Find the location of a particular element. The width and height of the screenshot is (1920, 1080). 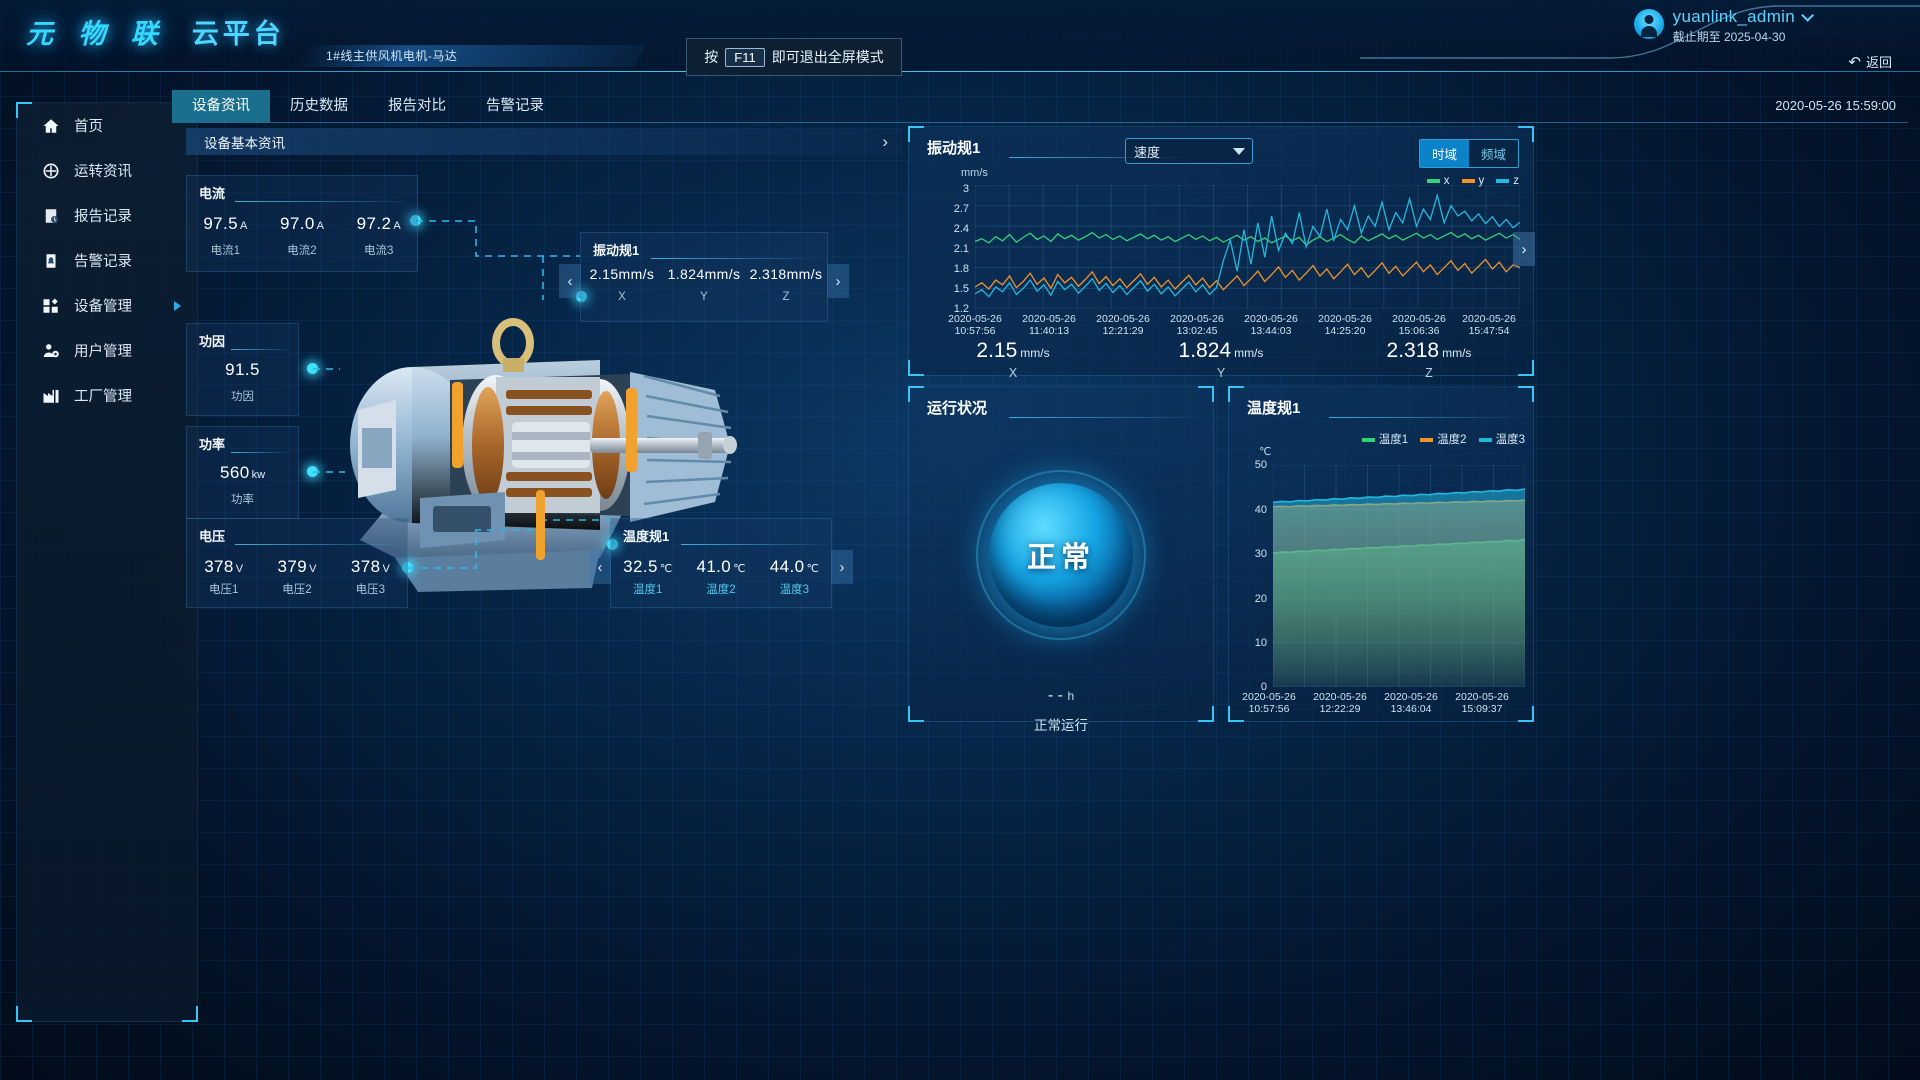

tab-history-data: 历史数据 is located at coordinates (319, 106).